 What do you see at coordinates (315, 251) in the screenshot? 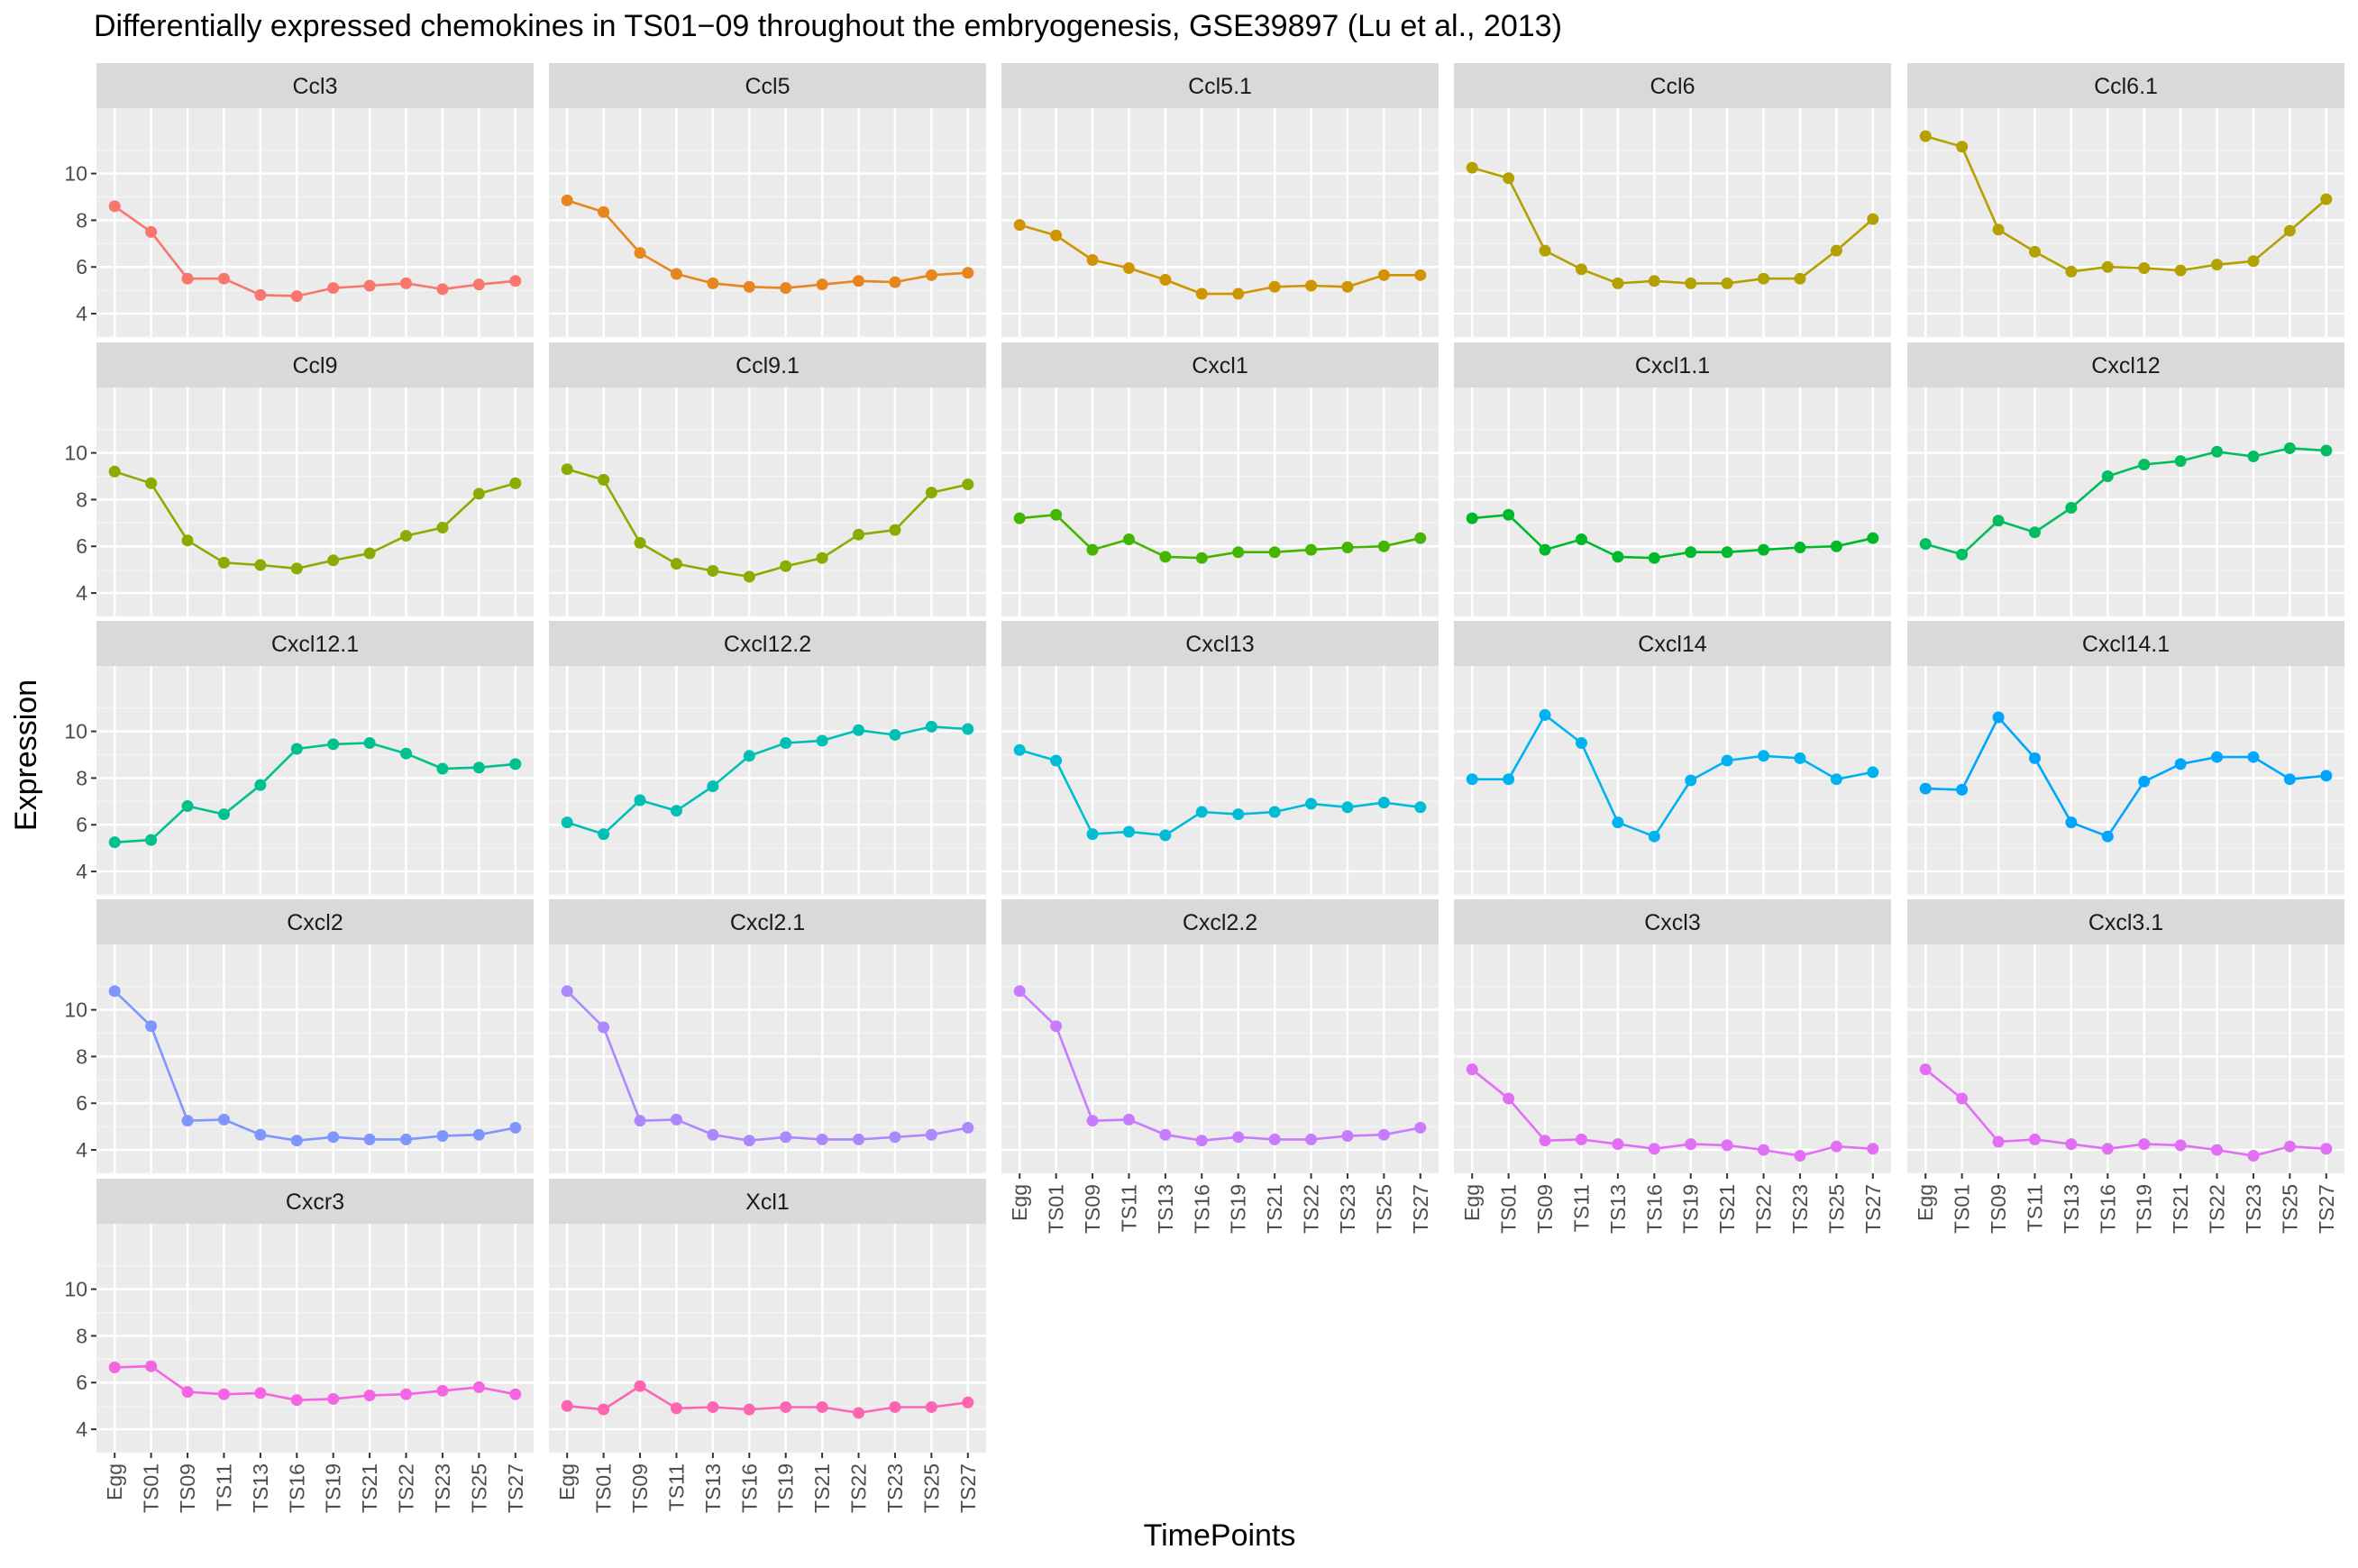
I see `series-line-ccl3` at bounding box center [315, 251].